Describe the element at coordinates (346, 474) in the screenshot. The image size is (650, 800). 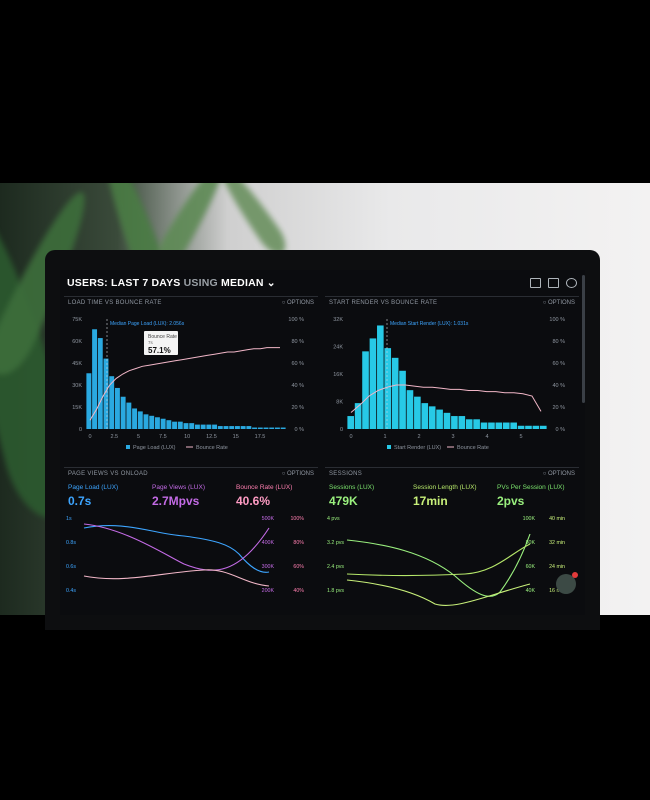
I see `panel-title: SESSIONS` at that location.